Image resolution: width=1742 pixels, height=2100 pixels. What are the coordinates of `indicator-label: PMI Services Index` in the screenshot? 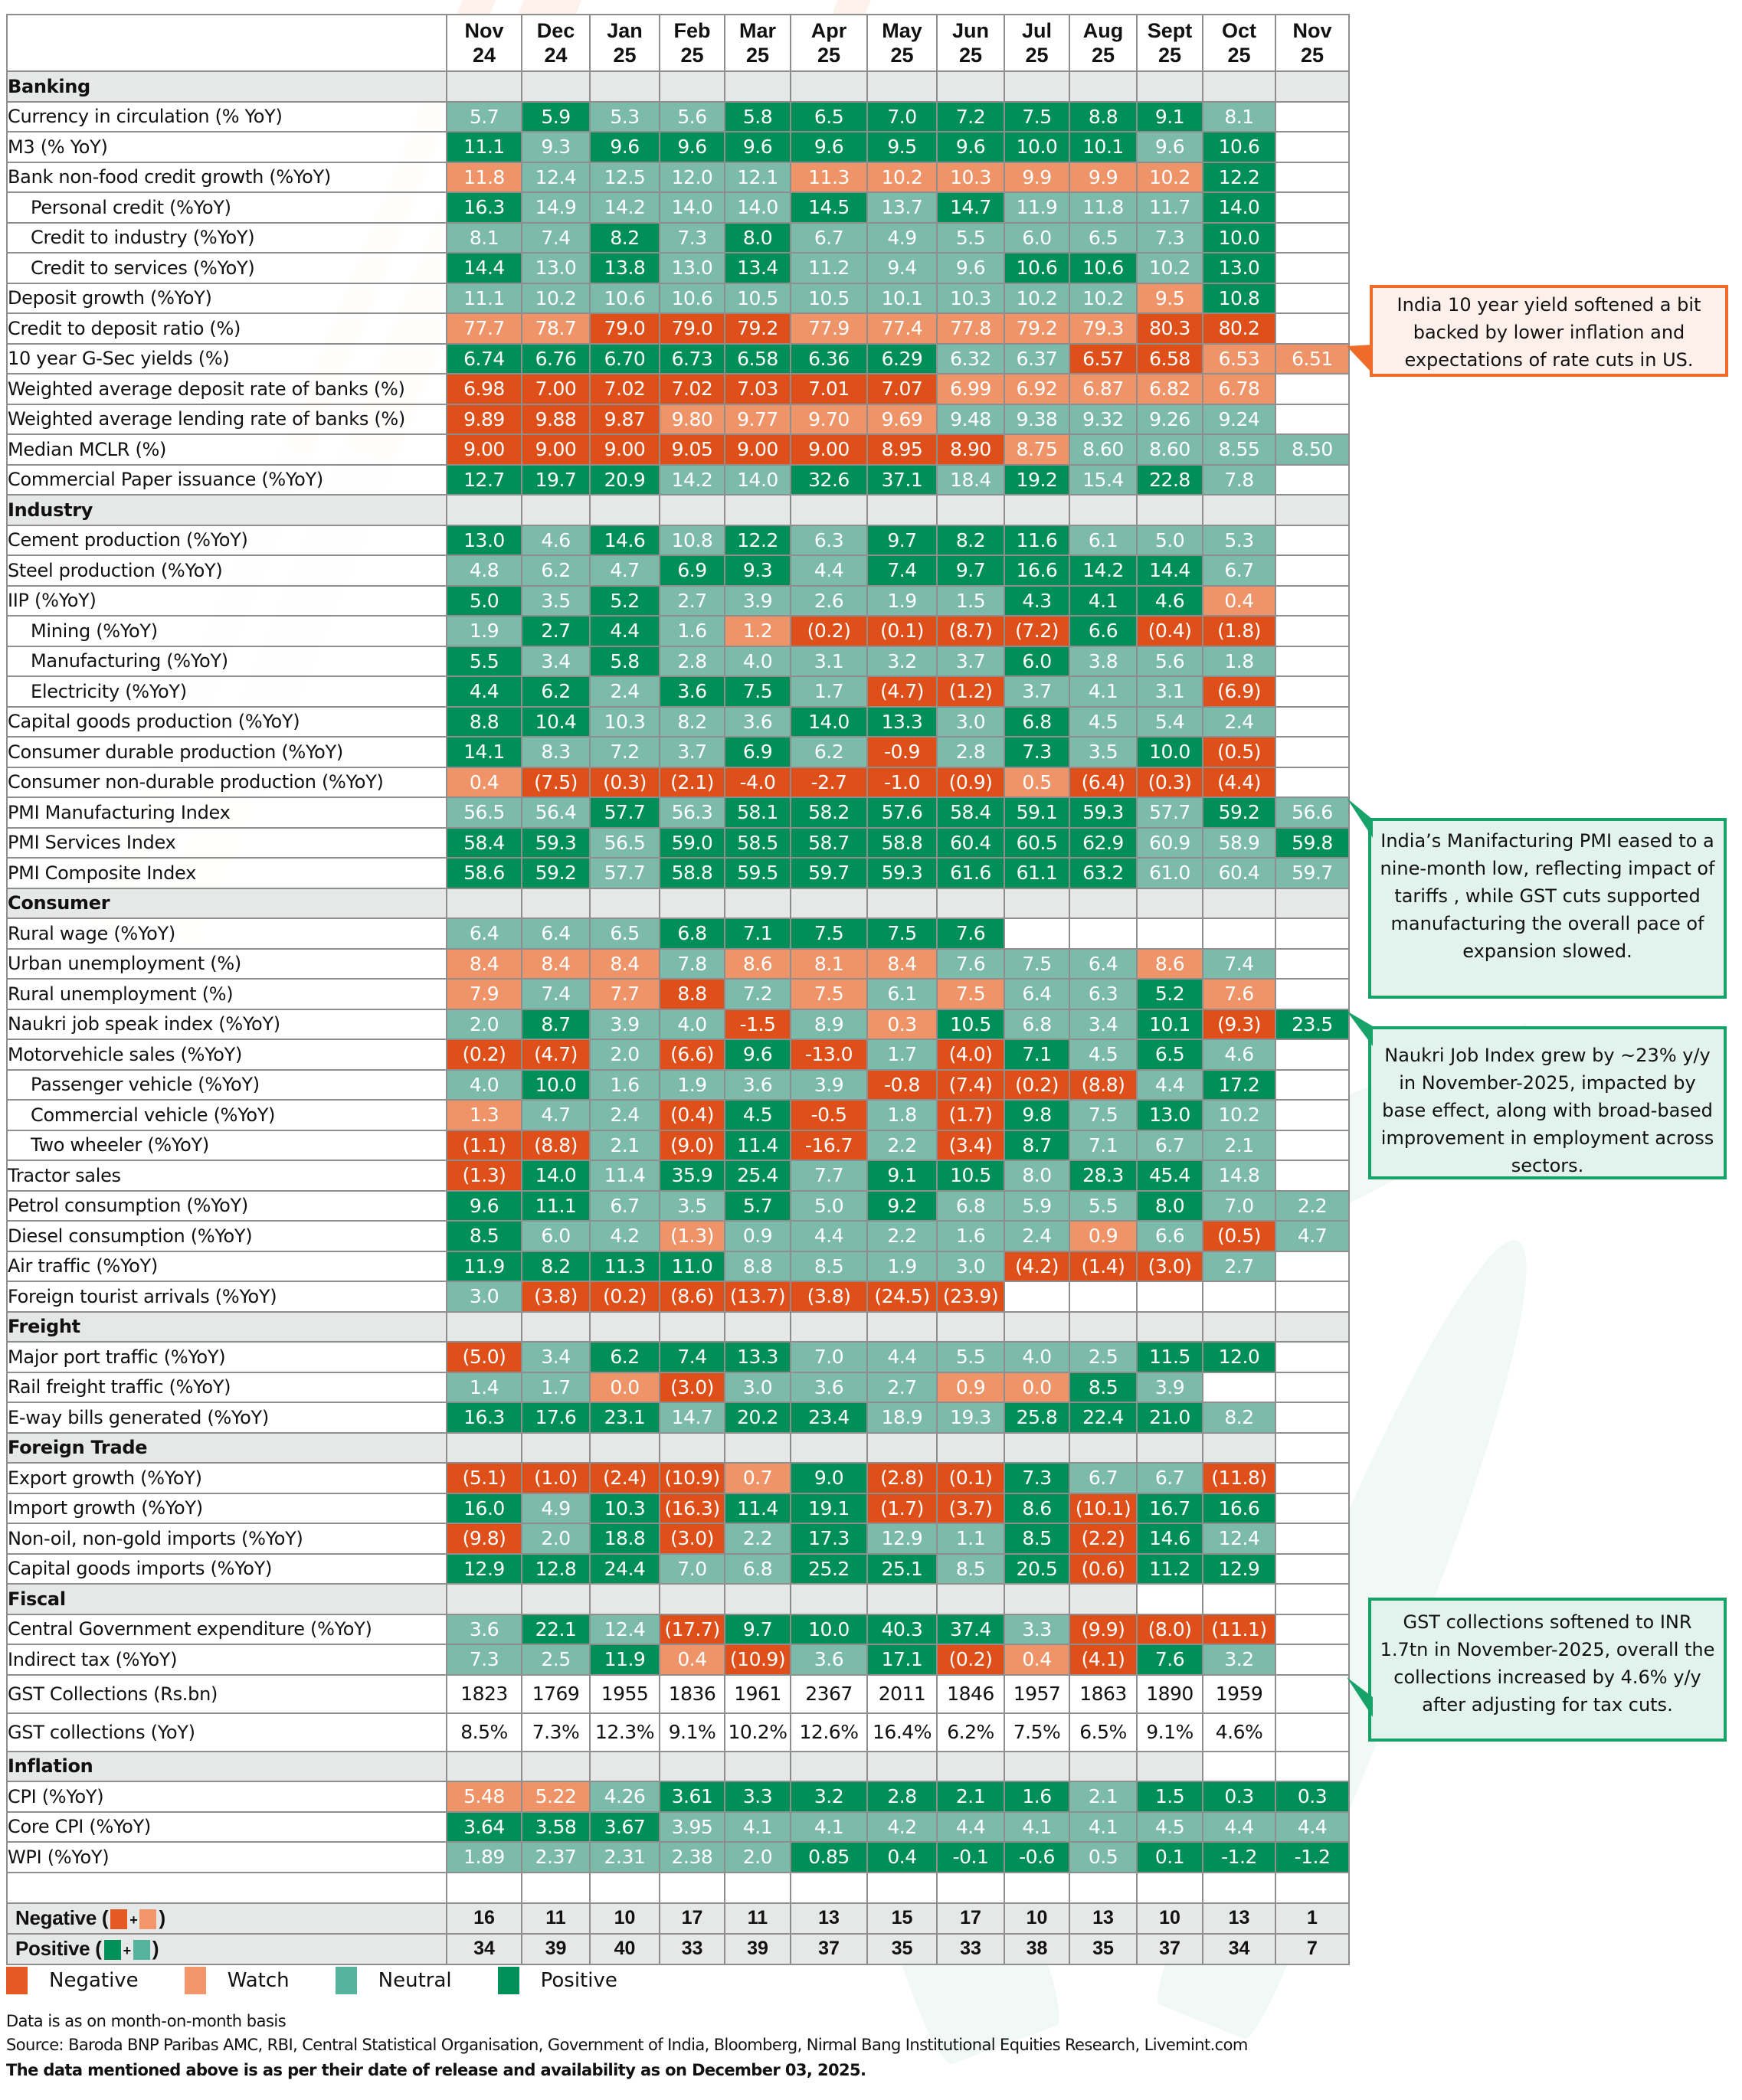 It's located at (227, 842).